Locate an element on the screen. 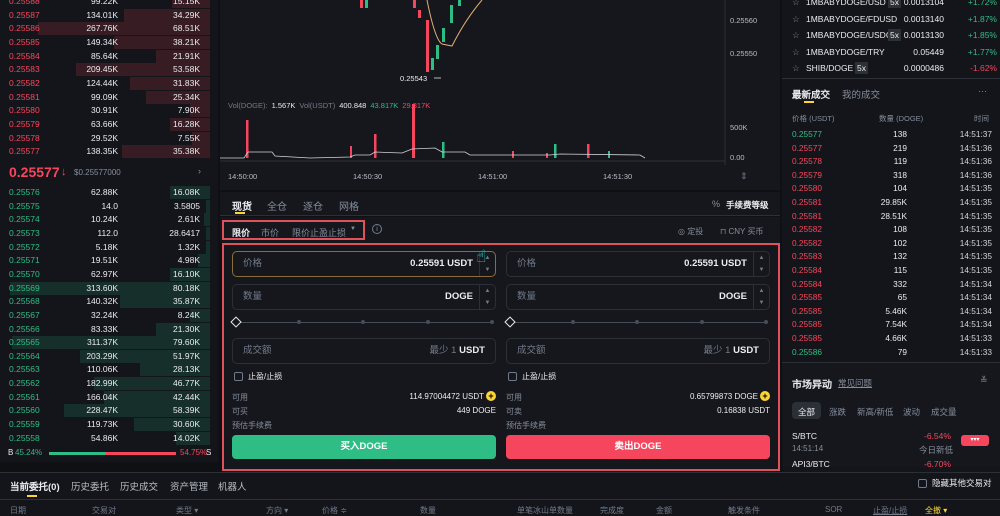 The height and width of the screenshot is (516, 1000). auto-invest-link: ◎ 定投 is located at coordinates (690, 231).